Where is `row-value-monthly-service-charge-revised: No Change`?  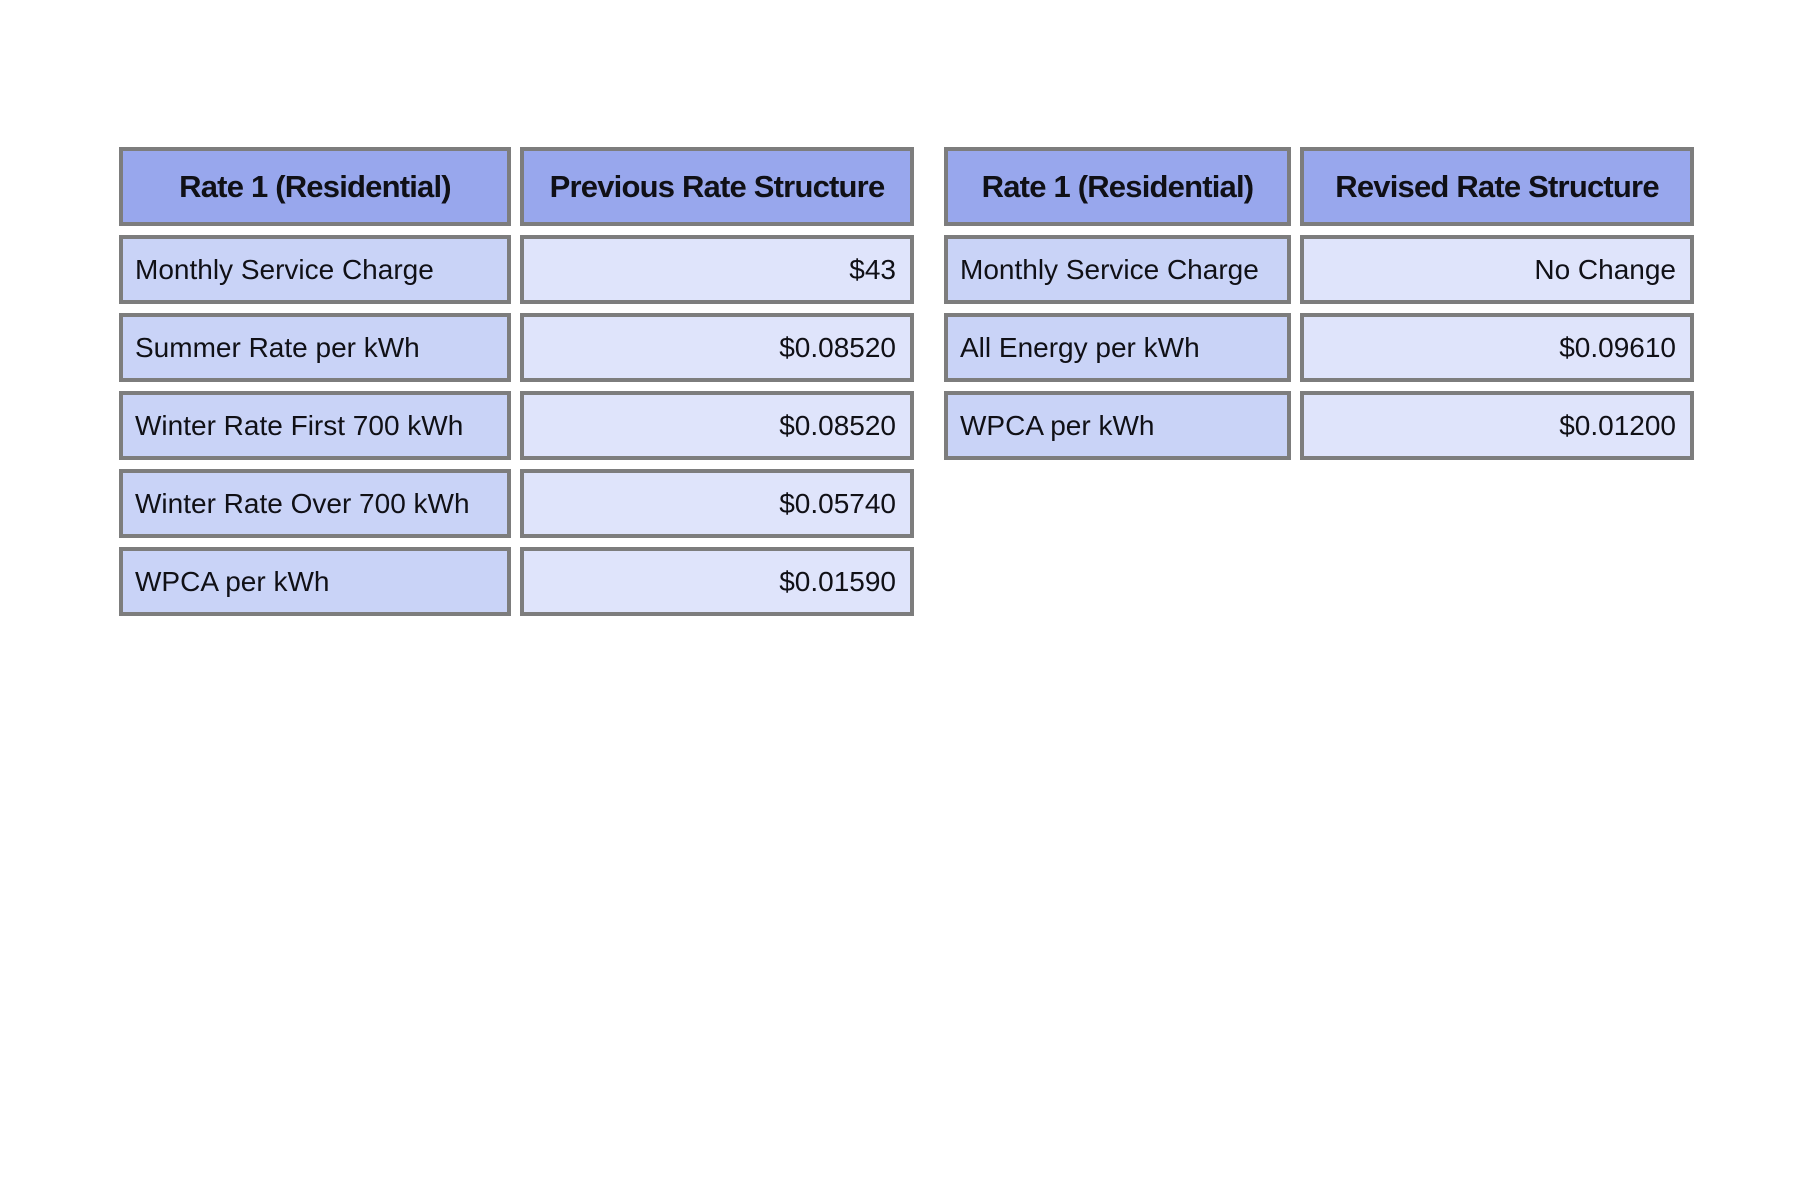 row-value-monthly-service-charge-revised: No Change is located at coordinates (1497, 269).